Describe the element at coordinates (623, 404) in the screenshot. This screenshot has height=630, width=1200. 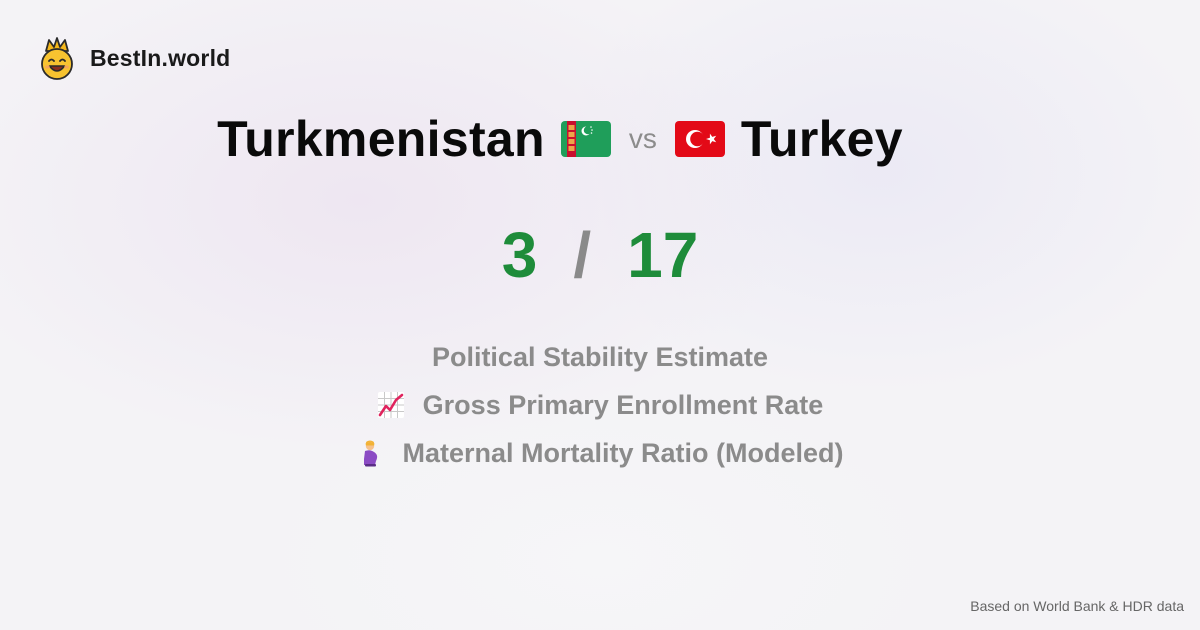
I see `metric-label: Gross Primary Enrollment Rate` at that location.